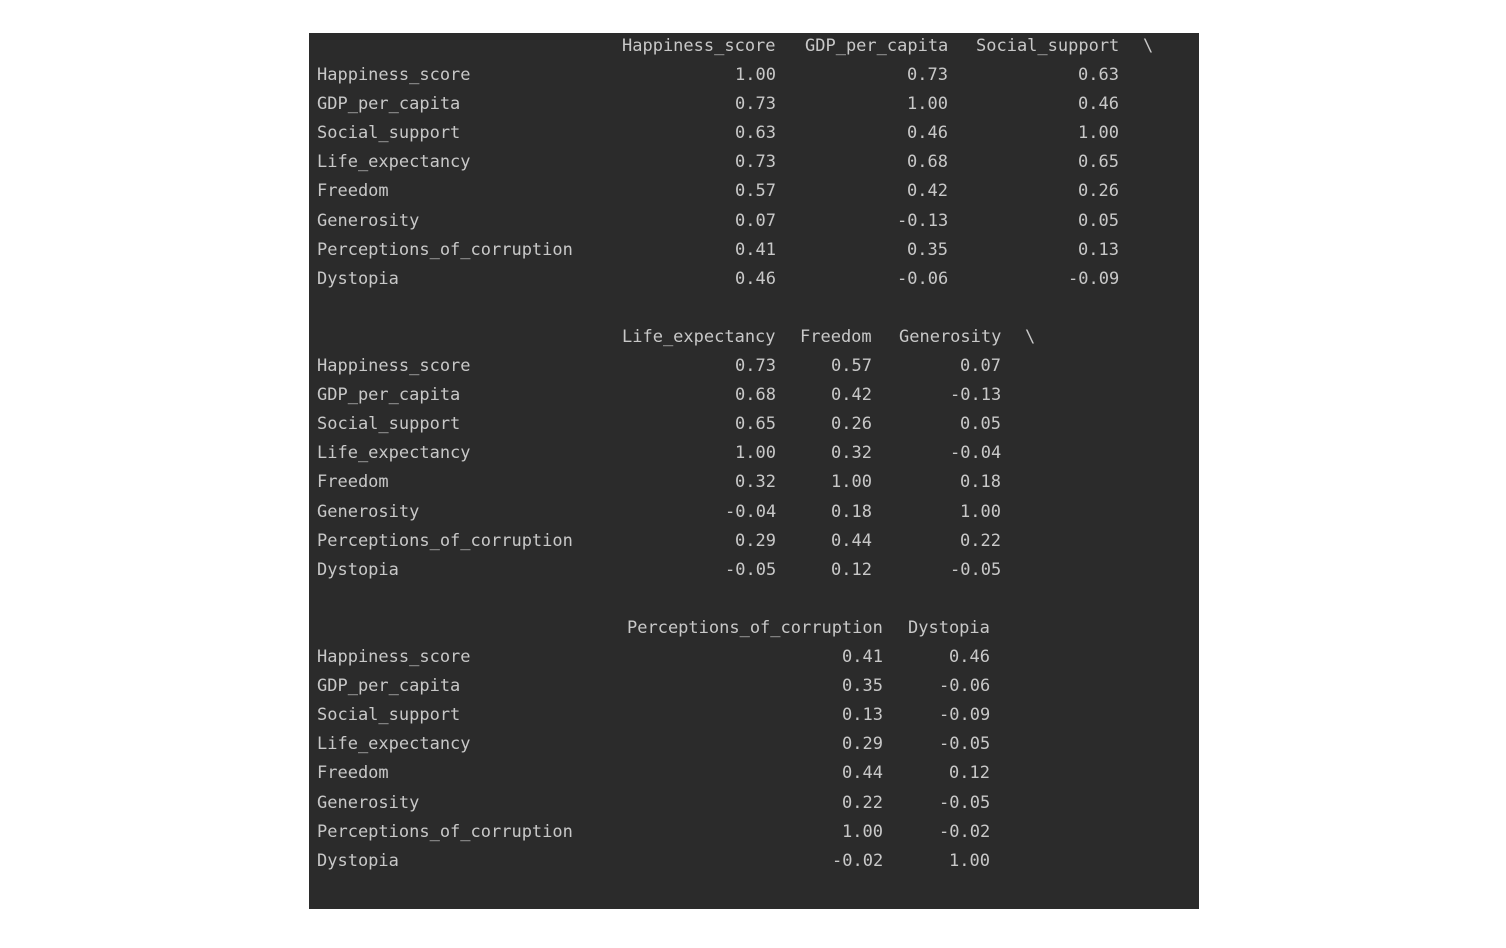  I want to click on table-row: Freedom 0.44 0.12, so click(757, 773).